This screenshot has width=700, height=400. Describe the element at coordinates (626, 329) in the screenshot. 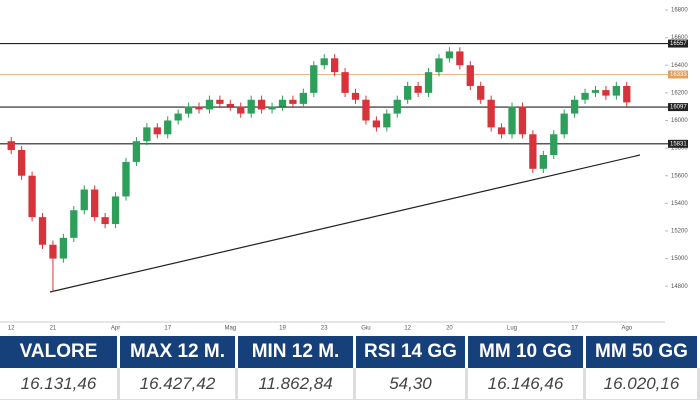

I see `x-tick-label: Ago` at that location.